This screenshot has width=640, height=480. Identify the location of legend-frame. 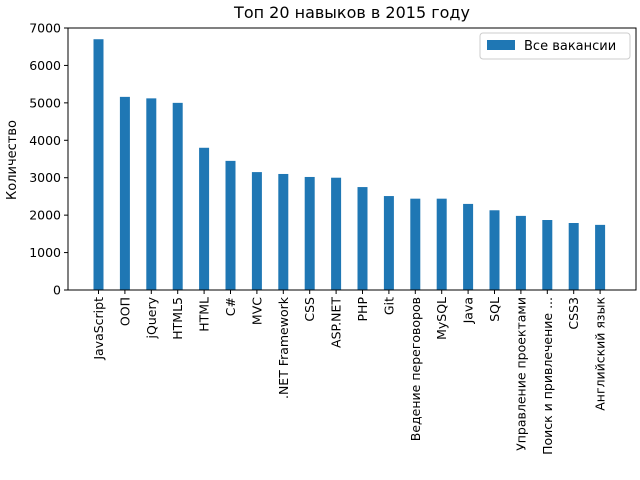
(555, 46).